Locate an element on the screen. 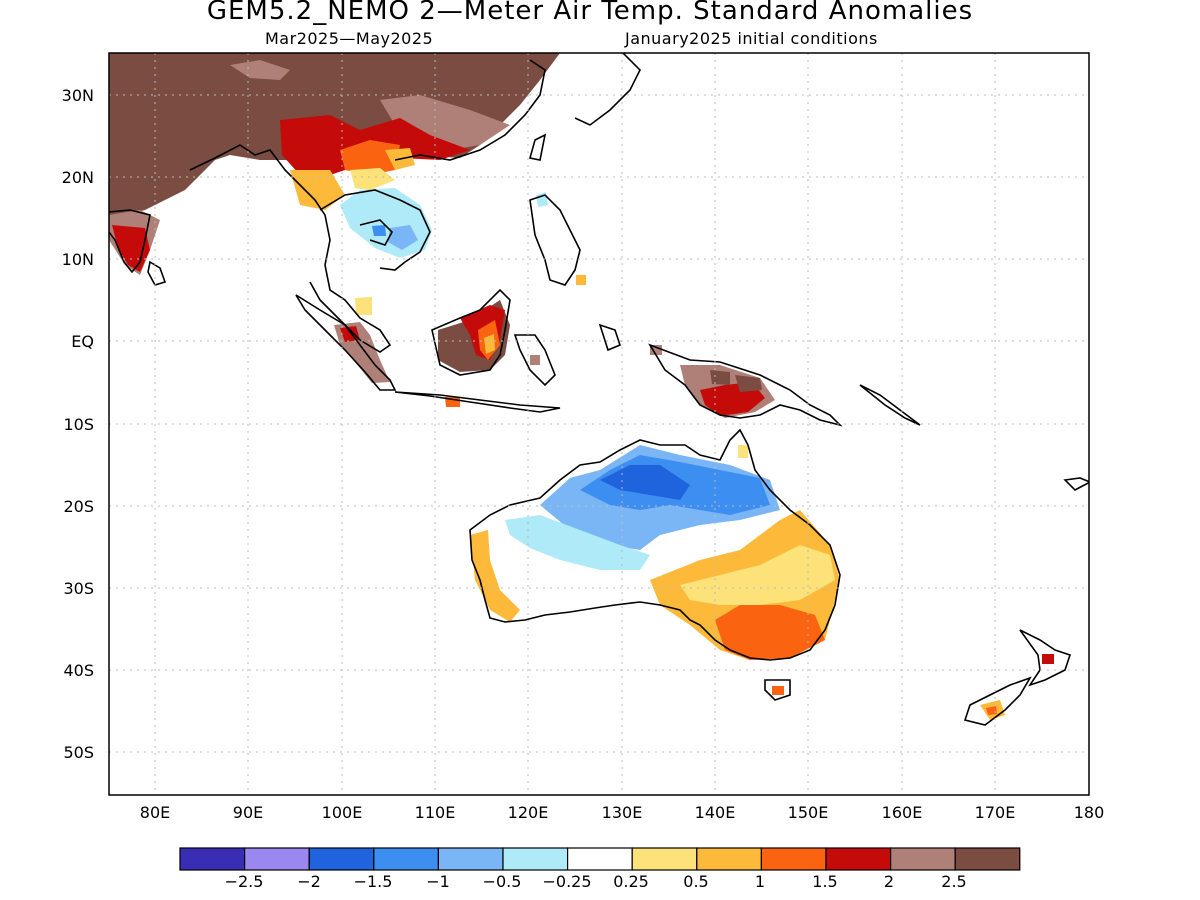 The height and width of the screenshot is (900, 1200). colorbar-label: −0.5 is located at coordinates (502, 881).